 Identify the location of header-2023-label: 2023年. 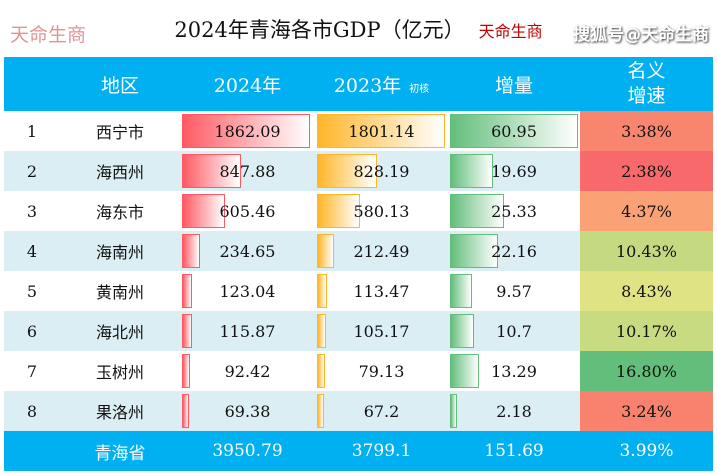
(367, 85).